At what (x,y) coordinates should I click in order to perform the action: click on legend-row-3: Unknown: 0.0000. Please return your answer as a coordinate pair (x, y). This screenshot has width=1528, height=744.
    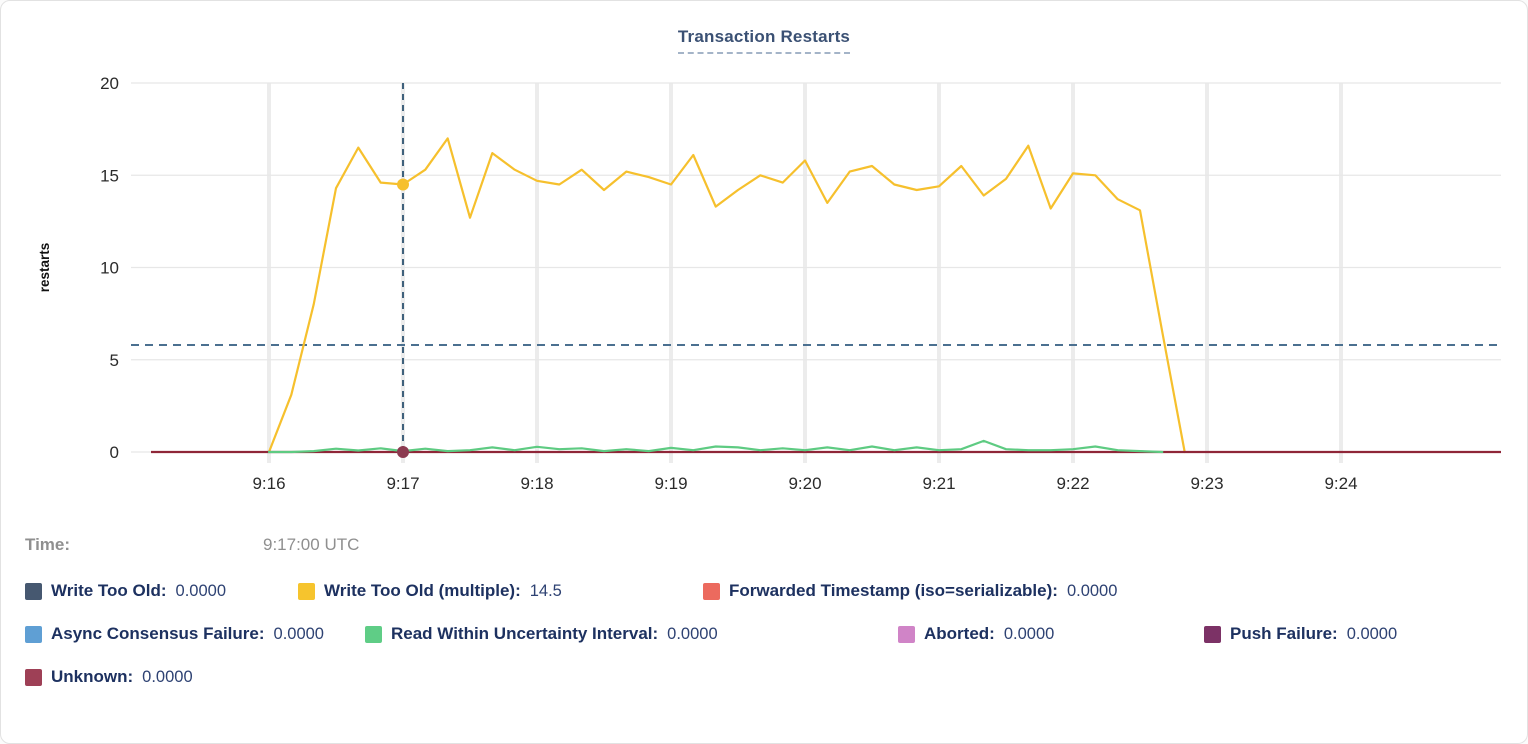
    Looking at the image, I should click on (776, 677).